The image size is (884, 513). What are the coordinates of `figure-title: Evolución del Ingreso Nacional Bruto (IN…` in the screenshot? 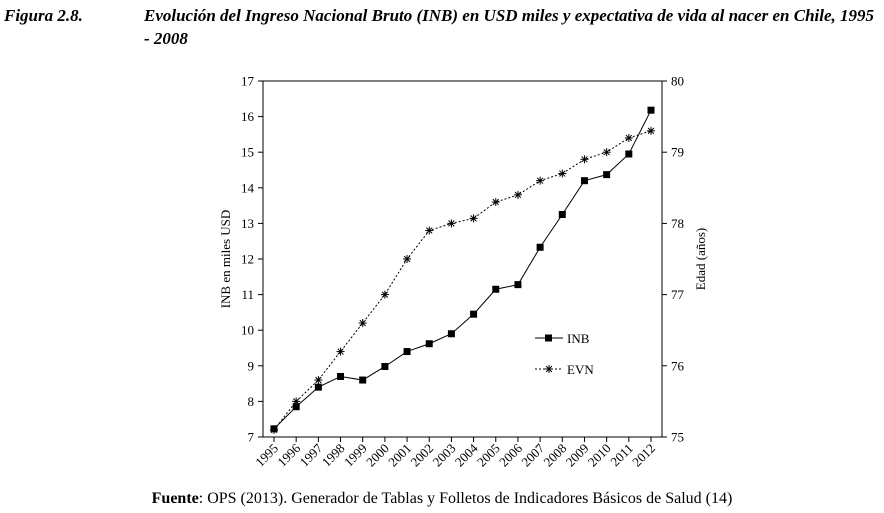 It's located at (509, 27).